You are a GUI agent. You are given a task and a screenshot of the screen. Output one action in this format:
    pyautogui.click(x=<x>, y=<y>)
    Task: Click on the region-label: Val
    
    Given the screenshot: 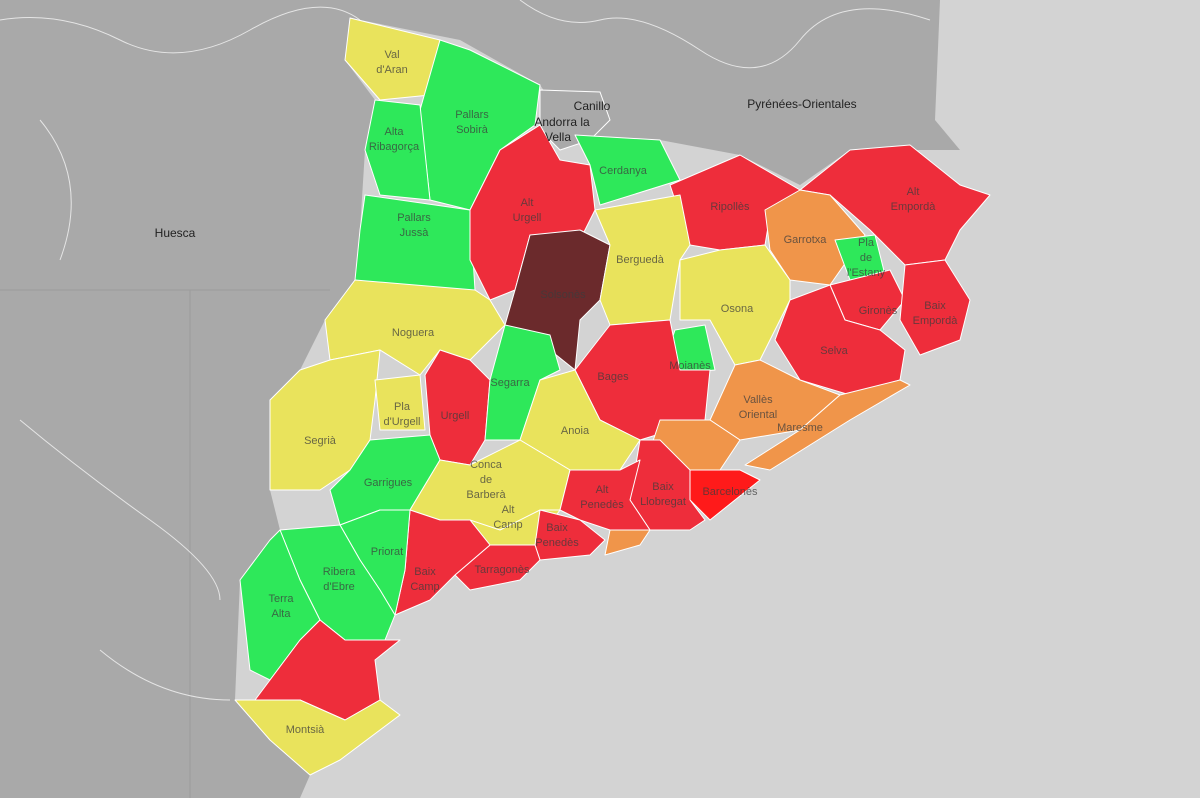 What is the action you would take?
    pyautogui.click(x=391, y=55)
    